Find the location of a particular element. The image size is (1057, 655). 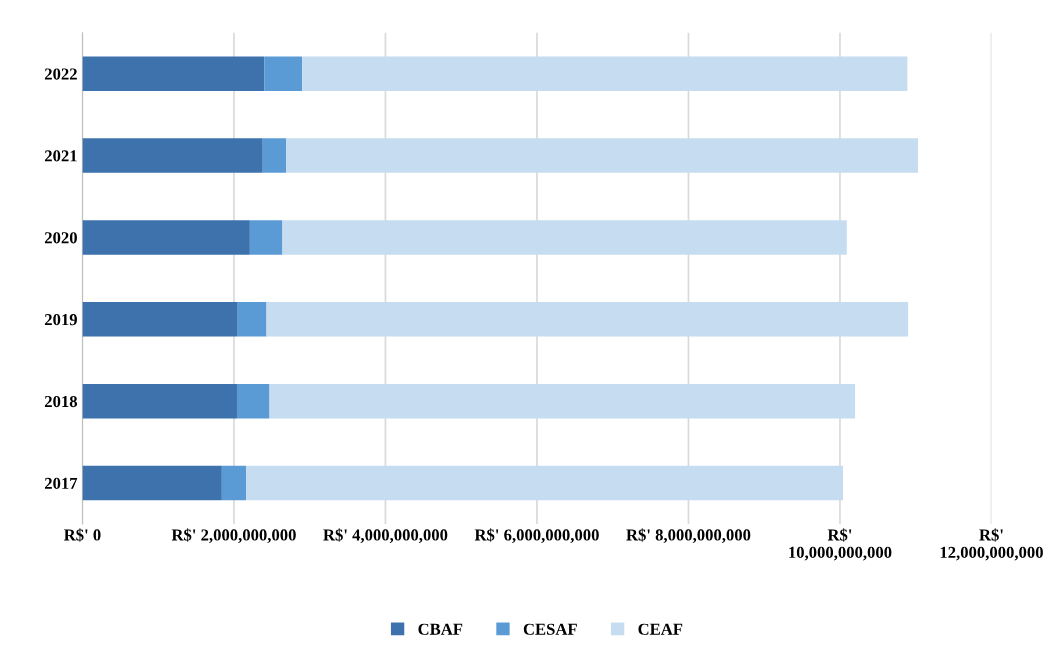

x-tick-label: R$' 4,000,000,000 is located at coordinates (385, 536).